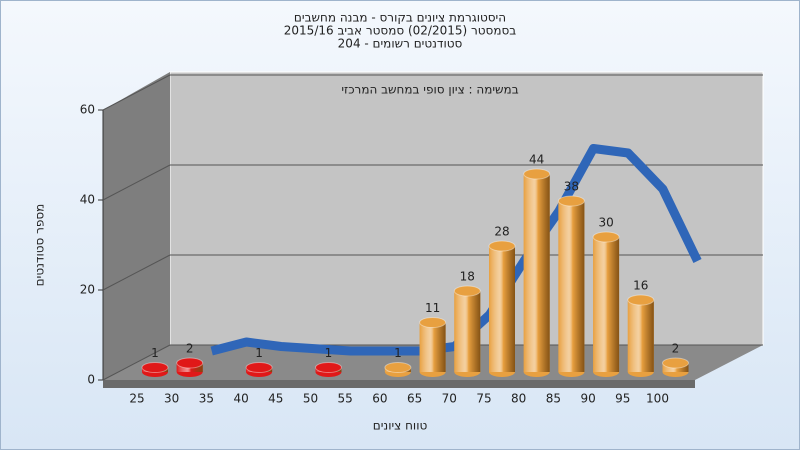  Describe the element at coordinates (240, 399) in the screenshot. I see `x-tick-label: 40` at that location.